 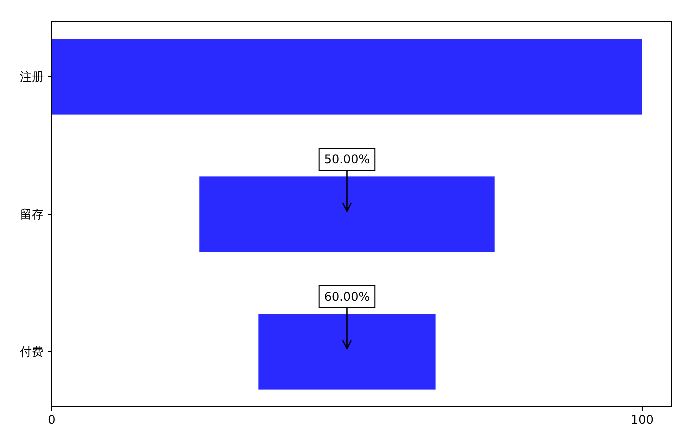 What do you see at coordinates (32, 77) in the screenshot?
I see `y-tick-label: 注册` at bounding box center [32, 77].